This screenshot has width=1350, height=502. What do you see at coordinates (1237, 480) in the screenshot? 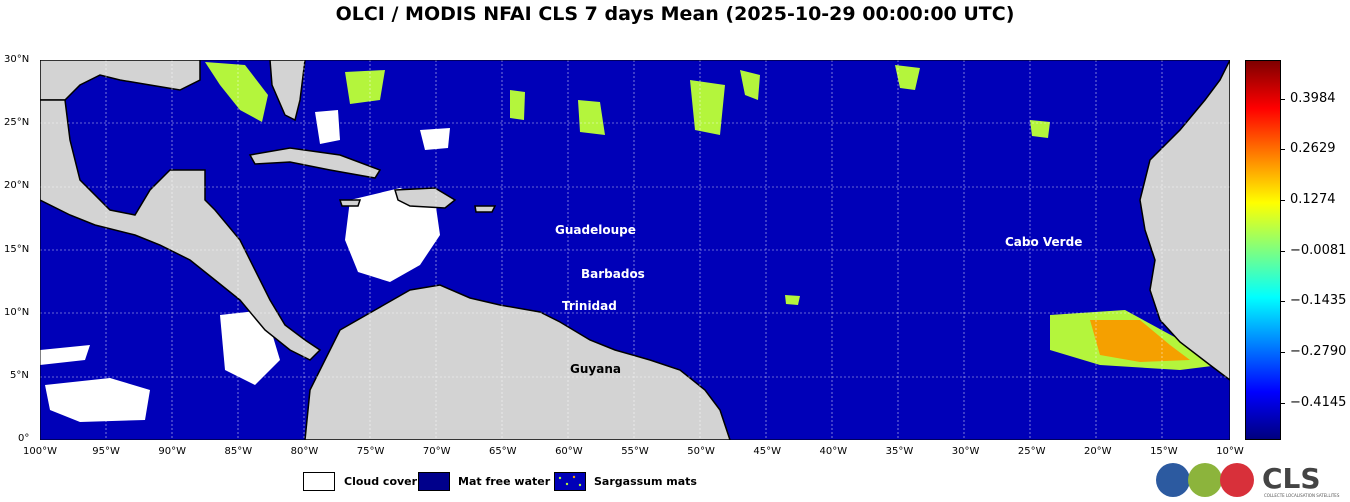
I see `logo-red-circle` at bounding box center [1237, 480].